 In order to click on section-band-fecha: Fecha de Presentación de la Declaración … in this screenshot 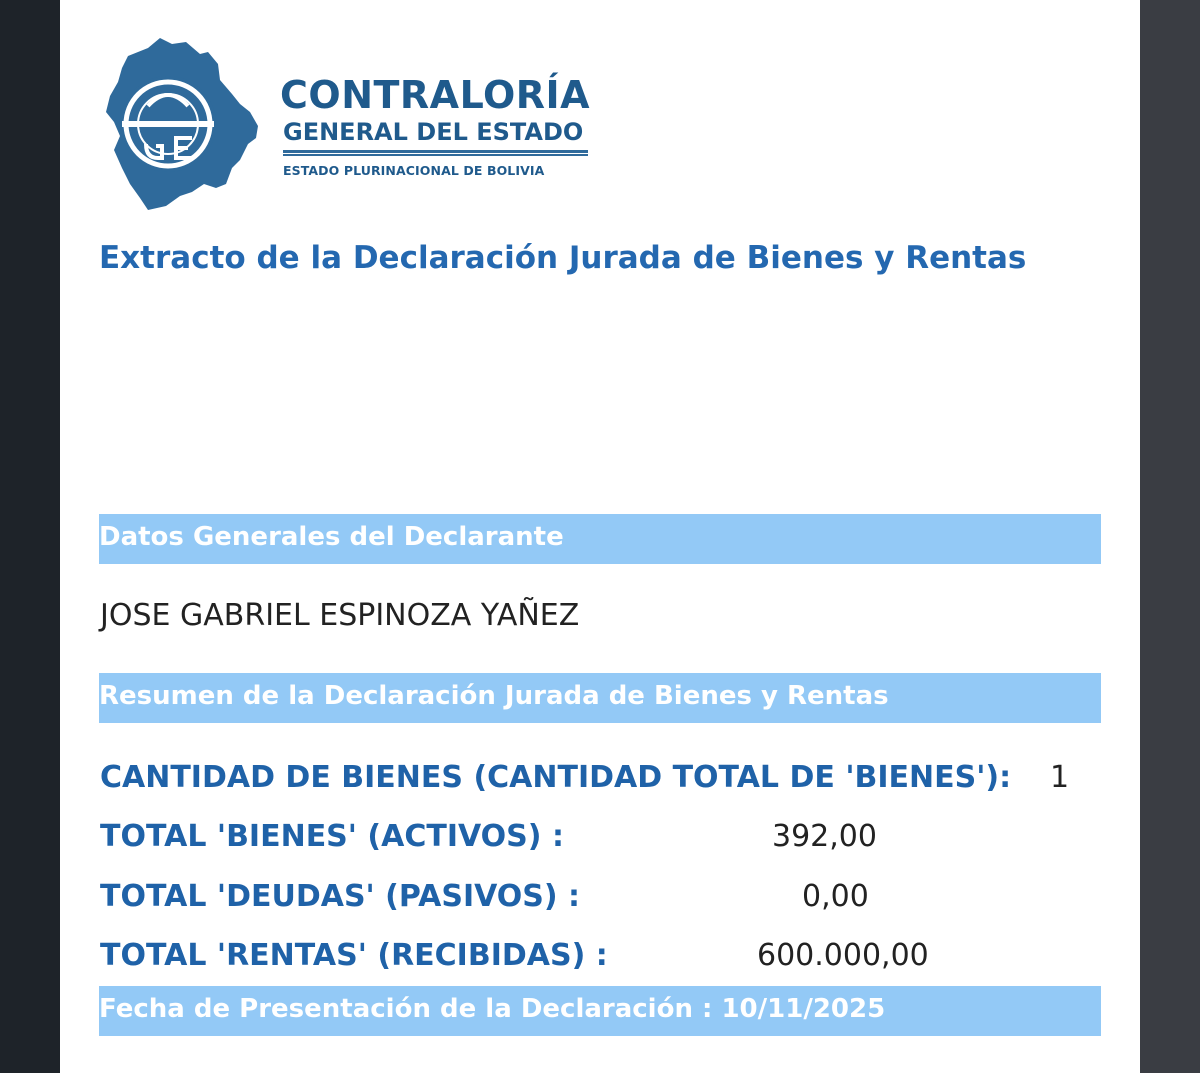, I will do `click(600, 1011)`.